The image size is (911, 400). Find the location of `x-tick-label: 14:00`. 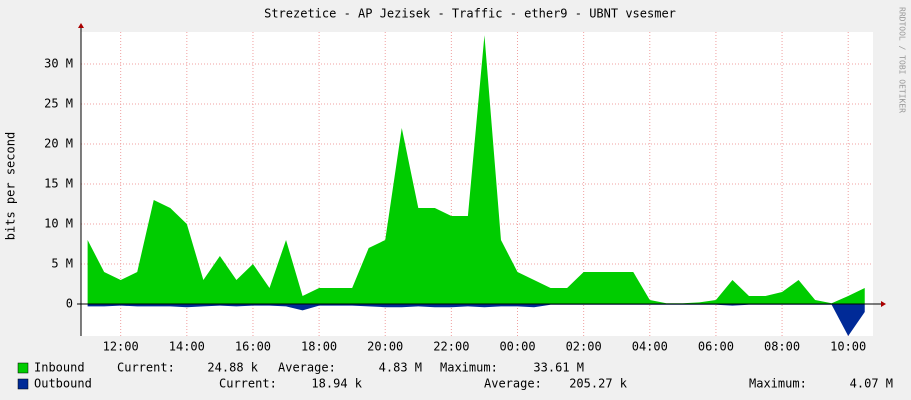

x-tick-label: 14:00 is located at coordinates (187, 347).